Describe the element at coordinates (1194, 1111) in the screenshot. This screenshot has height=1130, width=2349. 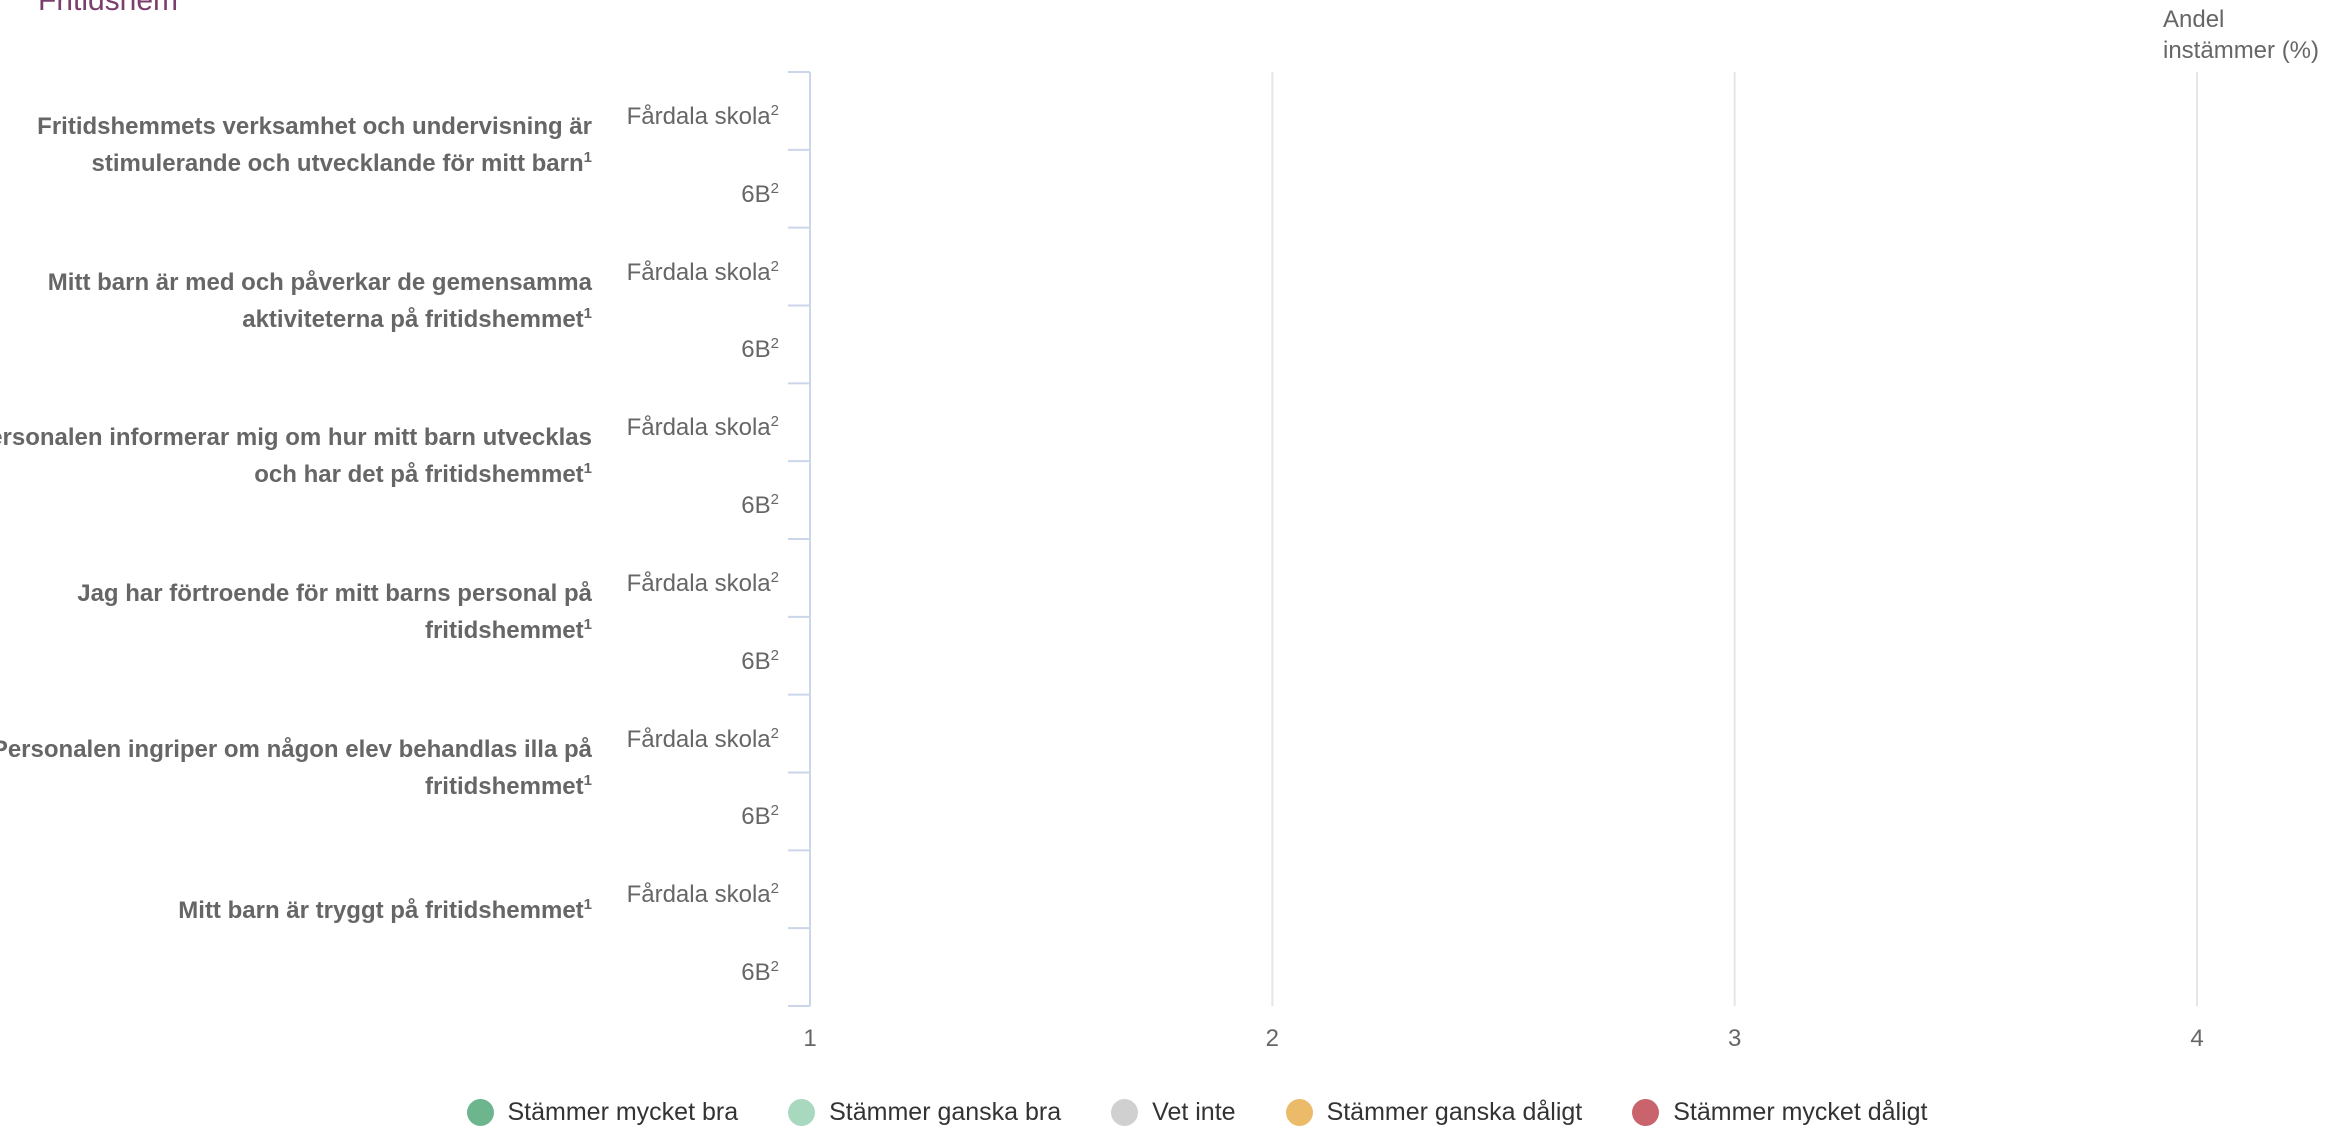
I see `legend-label: Vet inte` at that location.